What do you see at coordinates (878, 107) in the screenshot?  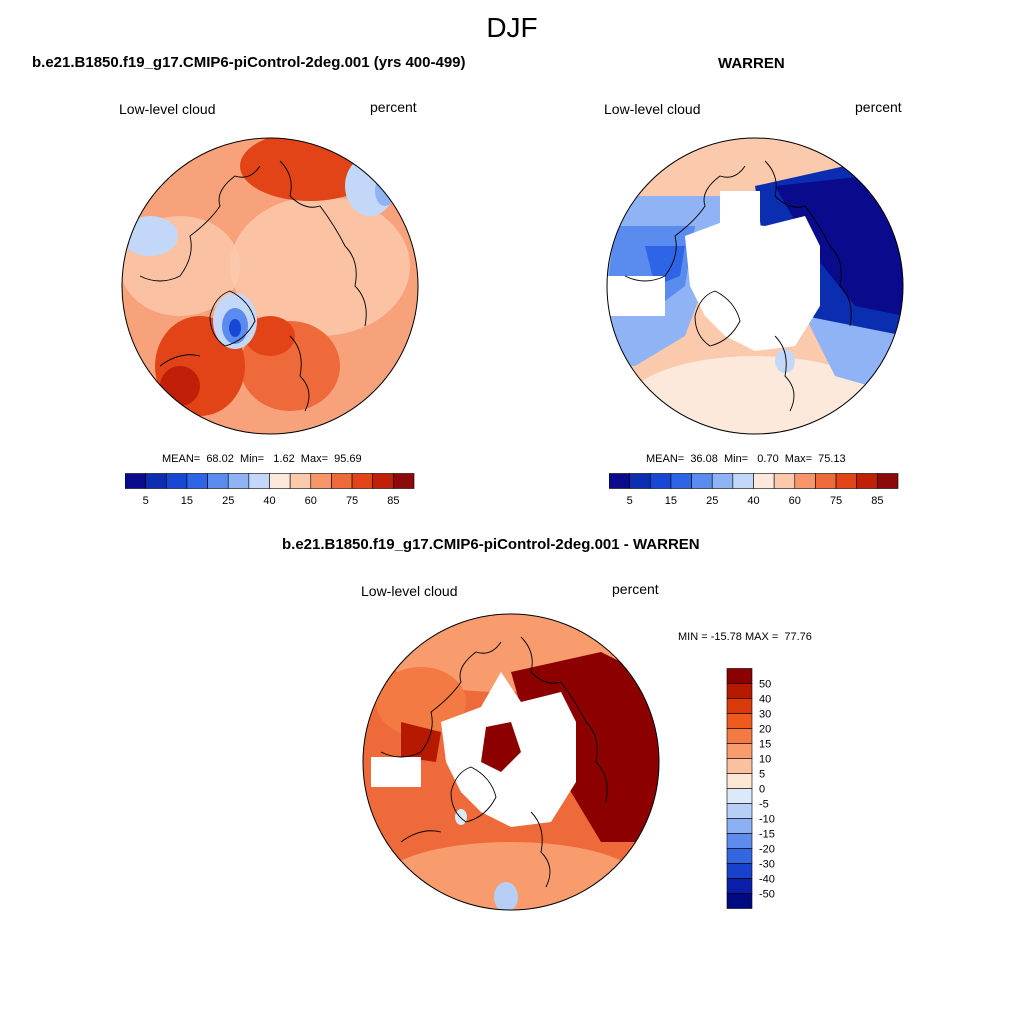 I see `obs-units-label: percent` at bounding box center [878, 107].